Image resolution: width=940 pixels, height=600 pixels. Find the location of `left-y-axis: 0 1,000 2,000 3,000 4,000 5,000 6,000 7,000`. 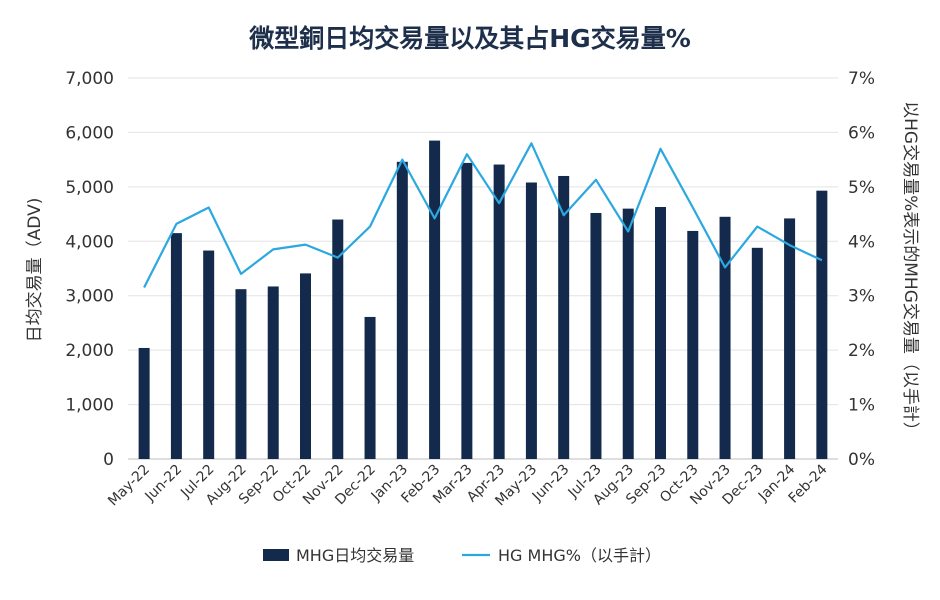

left-y-axis: 0 1,000 2,000 3,000 4,000 5,000 6,000 7,000 is located at coordinates (89, 269).